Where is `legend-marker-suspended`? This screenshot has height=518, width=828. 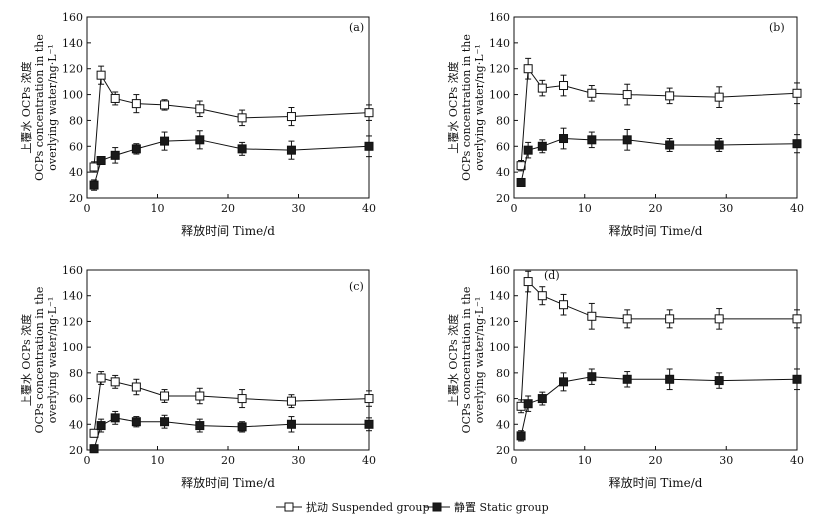
legend-marker-suspended is located at coordinates (289, 507).